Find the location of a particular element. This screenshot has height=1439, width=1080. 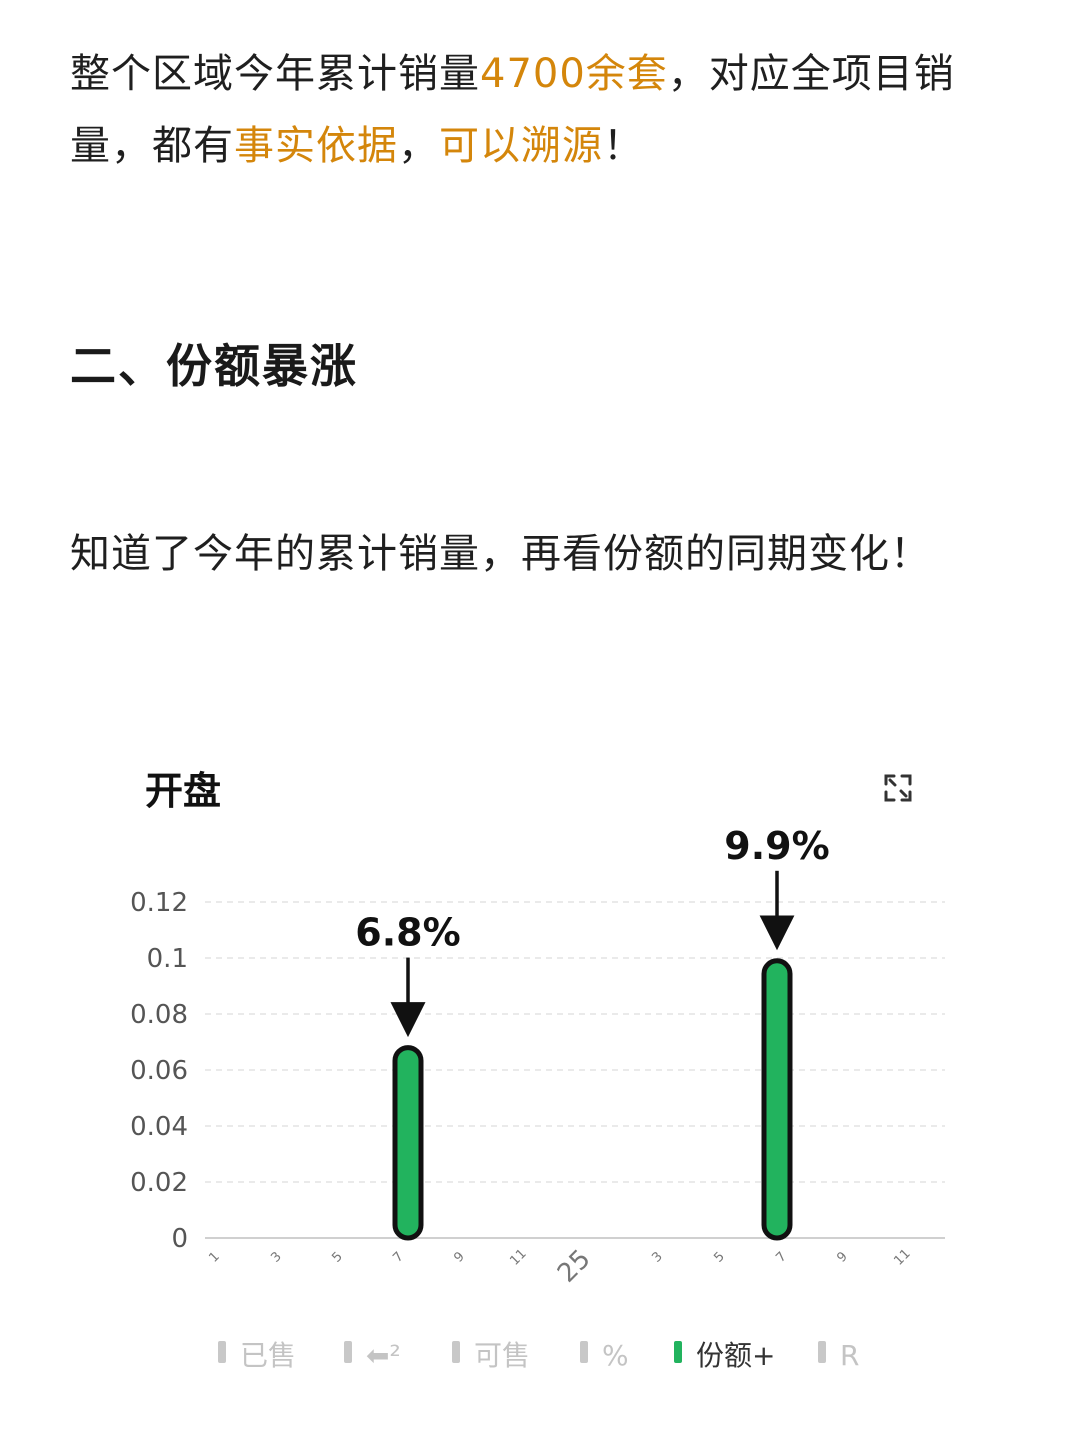

y-tick-label: 0.1 is located at coordinates (167, 959).